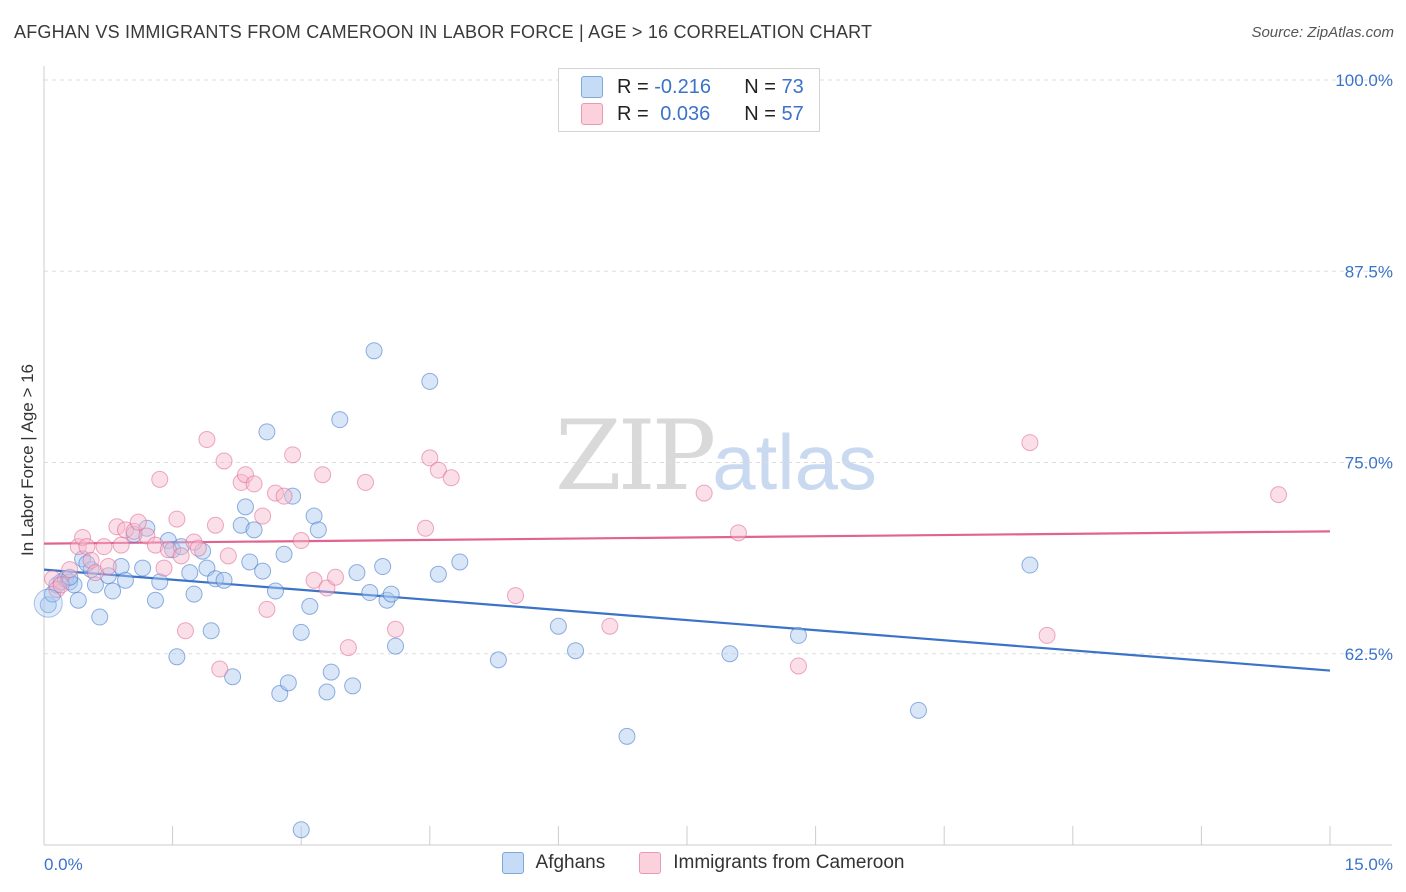 This screenshot has width=1406, height=892. I want to click on x-tick-label: 0.0%, so click(63, 864).